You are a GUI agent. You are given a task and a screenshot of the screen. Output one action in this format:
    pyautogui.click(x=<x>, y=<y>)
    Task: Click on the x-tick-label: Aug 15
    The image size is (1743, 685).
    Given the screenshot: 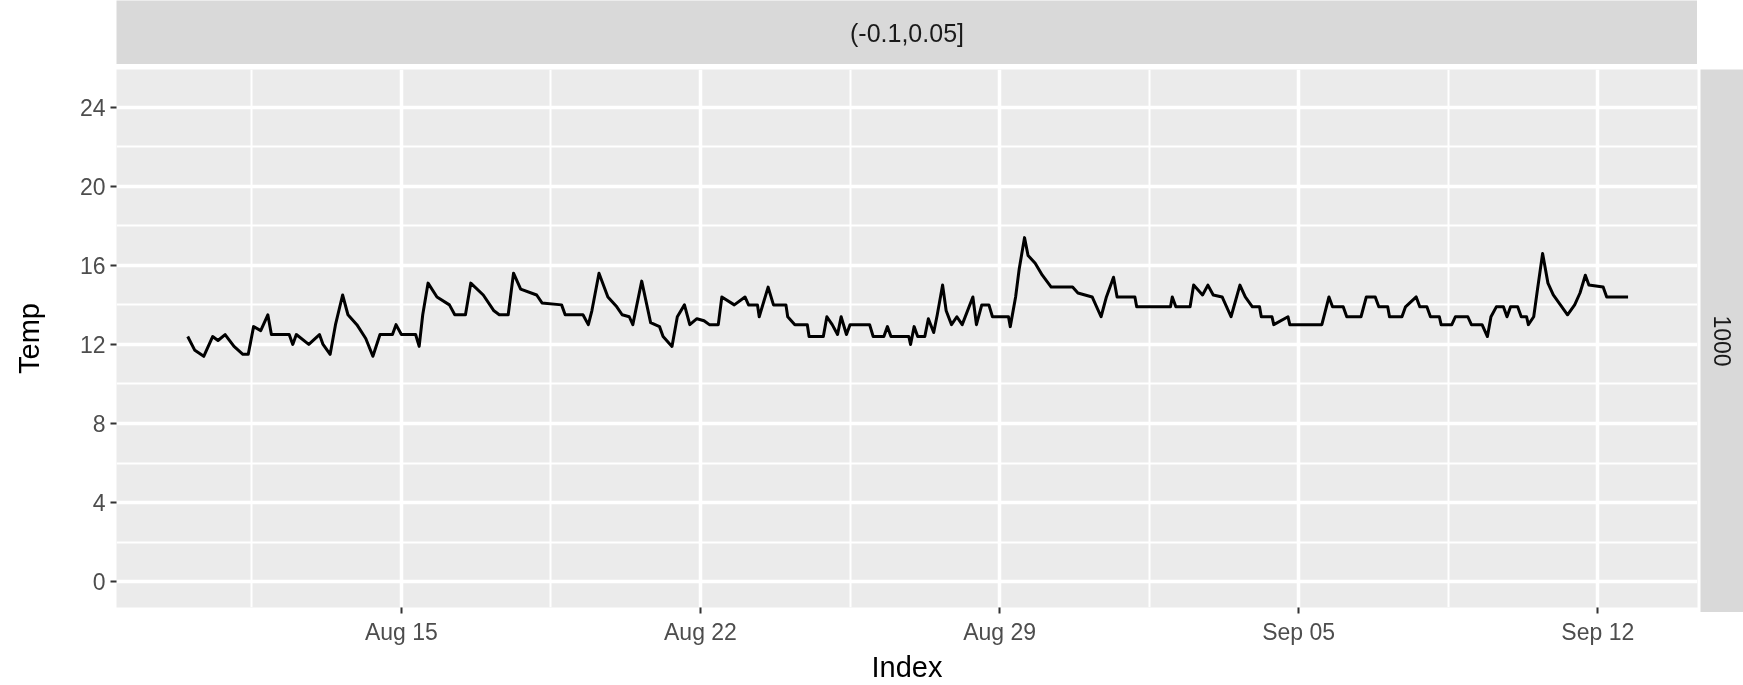 What is the action you would take?
    pyautogui.click(x=401, y=631)
    